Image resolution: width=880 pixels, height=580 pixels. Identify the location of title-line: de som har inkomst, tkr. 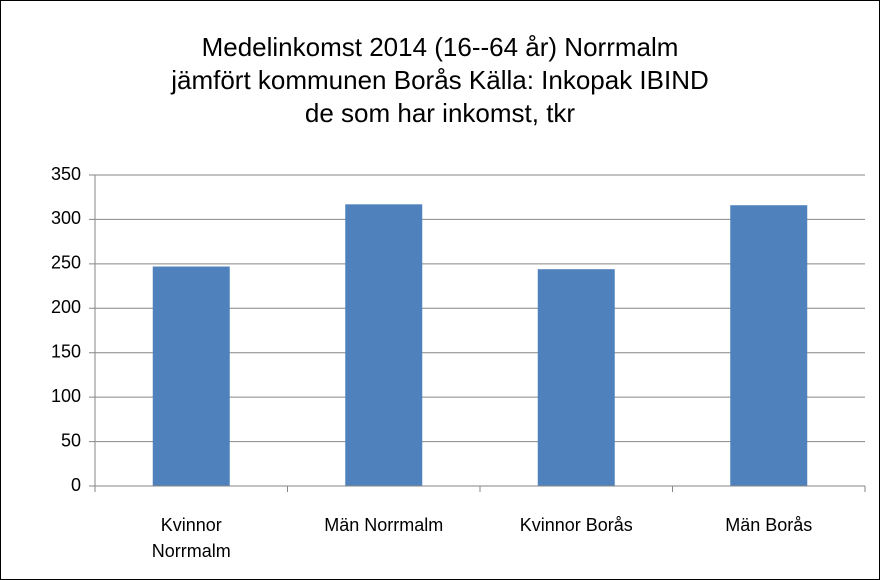
(440, 113).